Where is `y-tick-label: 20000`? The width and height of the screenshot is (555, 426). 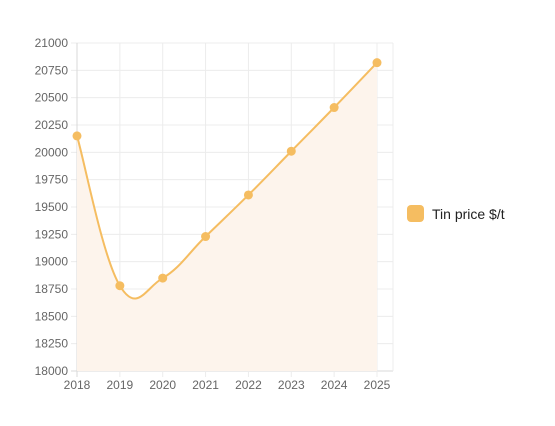
y-tick-label: 20000 is located at coordinates (52, 152).